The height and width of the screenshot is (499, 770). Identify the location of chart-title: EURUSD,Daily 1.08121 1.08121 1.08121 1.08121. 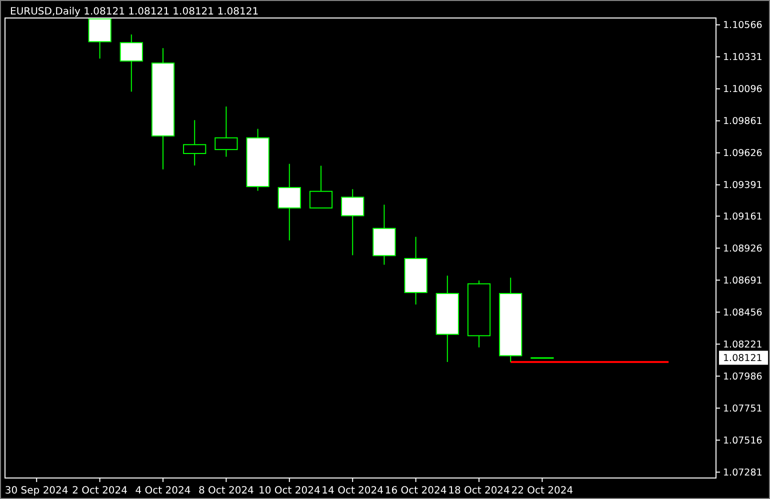
(134, 12).